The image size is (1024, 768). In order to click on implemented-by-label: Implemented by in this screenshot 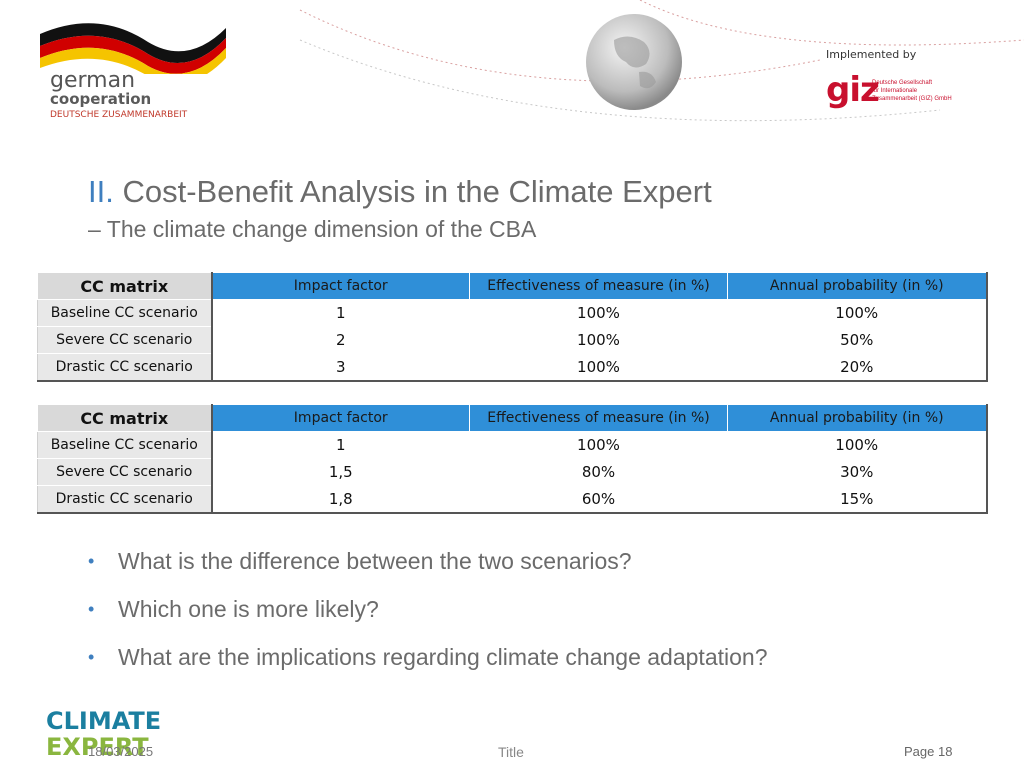, I will do `click(871, 54)`.